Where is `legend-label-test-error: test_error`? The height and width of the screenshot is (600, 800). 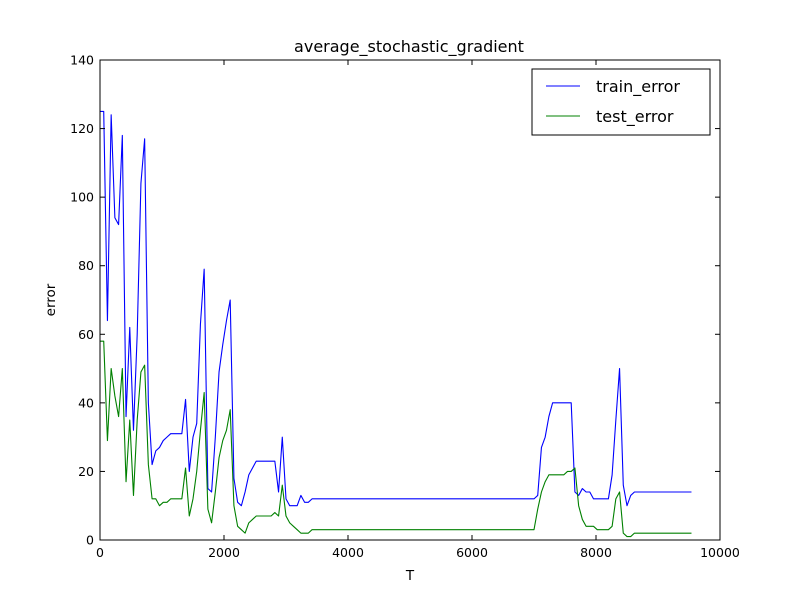 legend-label-test-error: test_error is located at coordinates (635, 117).